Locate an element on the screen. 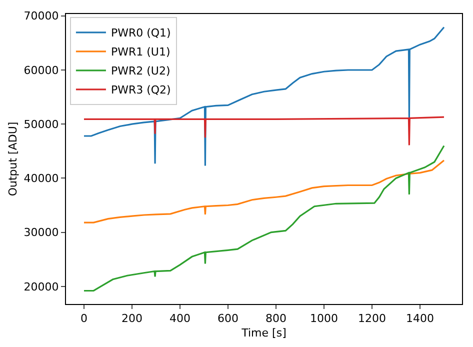 The image size is (473, 347). x-tick-label: 1400 is located at coordinates (420, 319).